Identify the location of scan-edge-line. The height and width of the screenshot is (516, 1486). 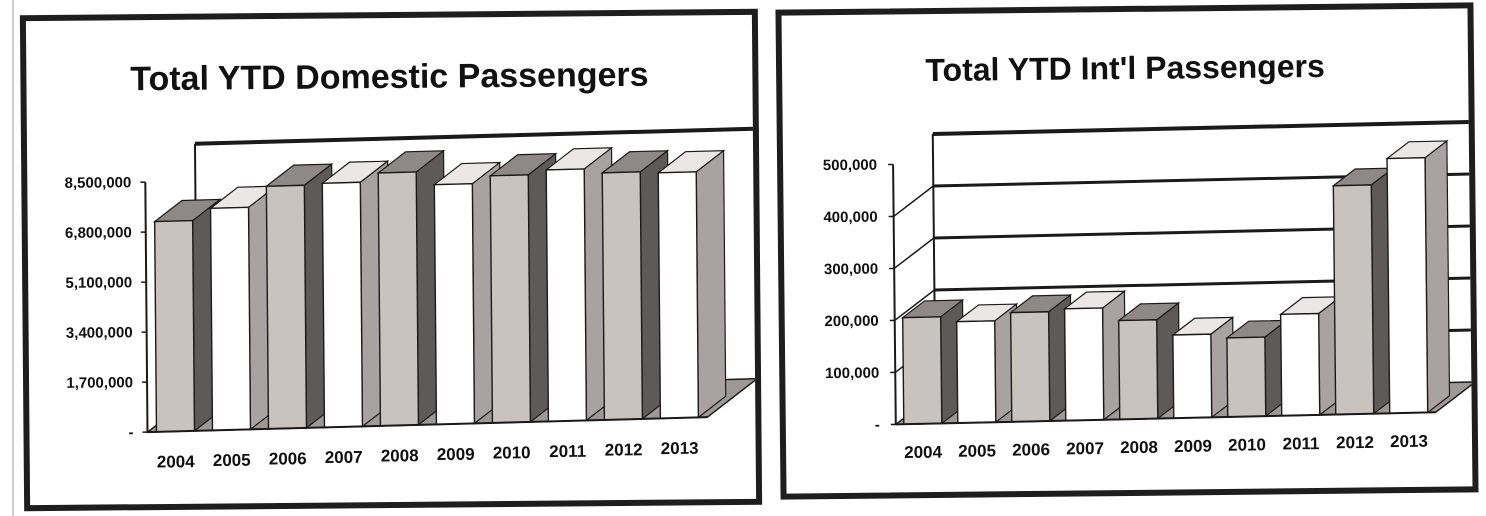
(13, 258).